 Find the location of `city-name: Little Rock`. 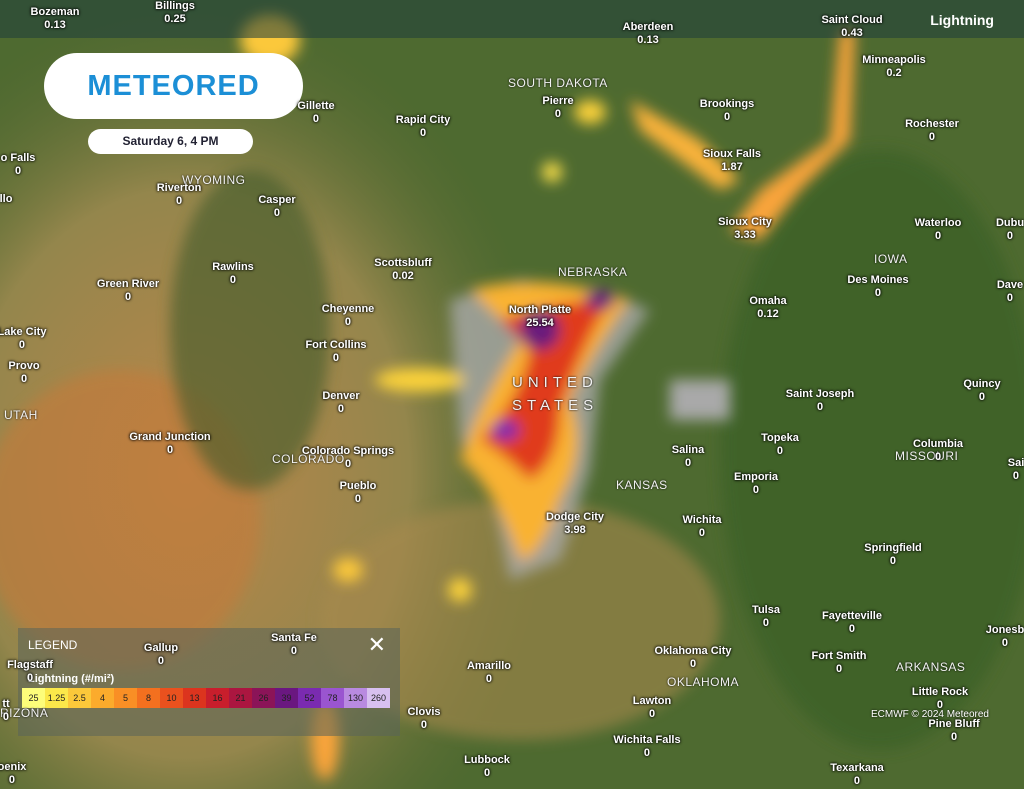

city-name: Little Rock is located at coordinates (940, 692).